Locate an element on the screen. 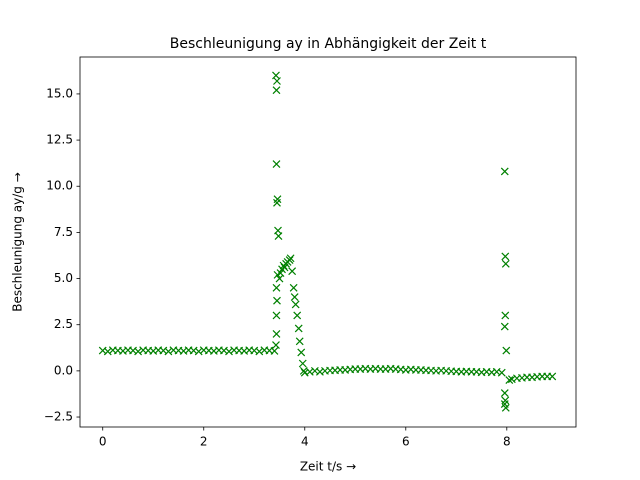  x-tick-label: 4 is located at coordinates (305, 442).